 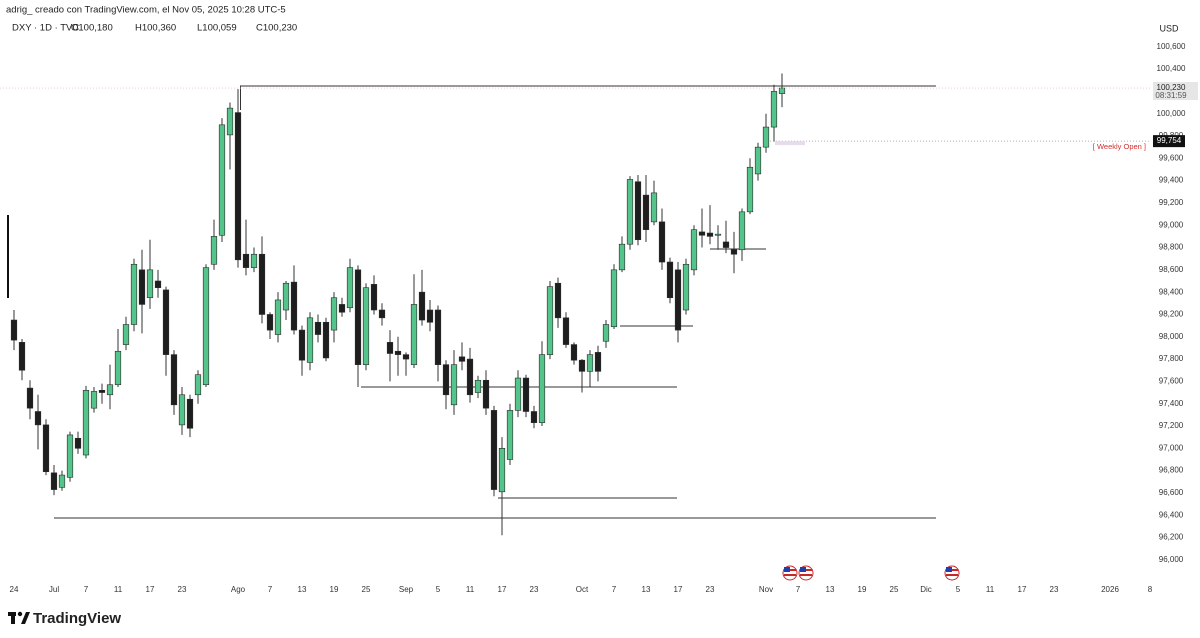 What do you see at coordinates (406, 589) in the screenshot?
I see `x-tick-label: Sep` at bounding box center [406, 589].